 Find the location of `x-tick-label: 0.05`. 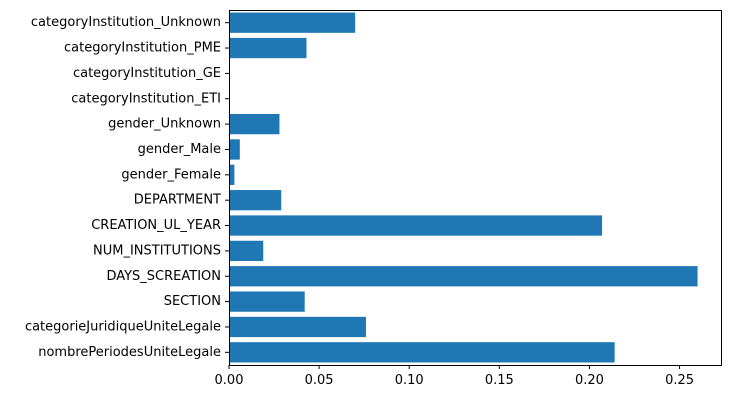

x-tick-label: 0.05 is located at coordinates (319, 380).